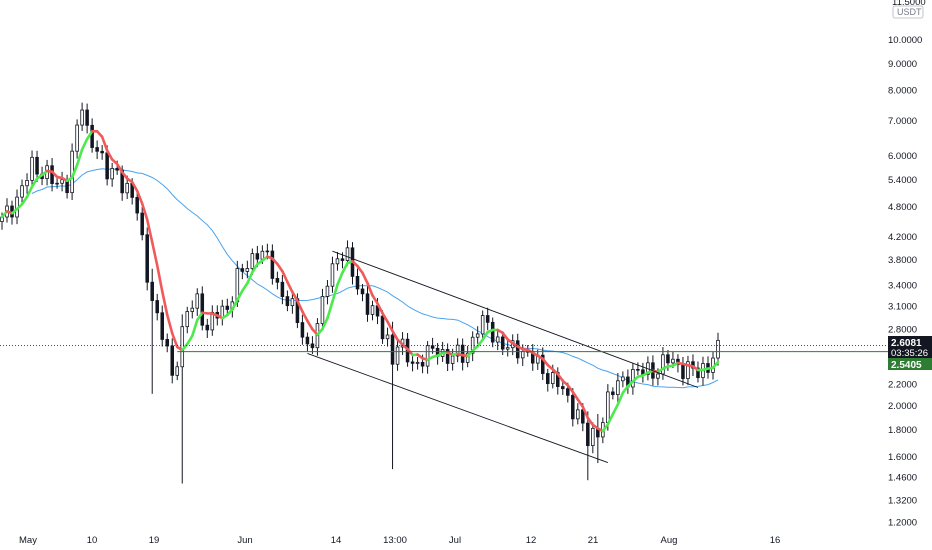 This screenshot has height=550, width=932. Describe the element at coordinates (902, 285) in the screenshot. I see `price-tick-label: 3.4000` at that location.